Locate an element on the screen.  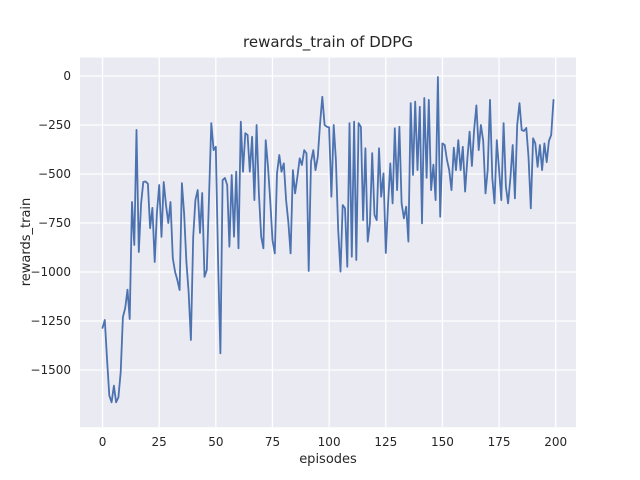
x-tick-label: 0 is located at coordinates (103, 442).